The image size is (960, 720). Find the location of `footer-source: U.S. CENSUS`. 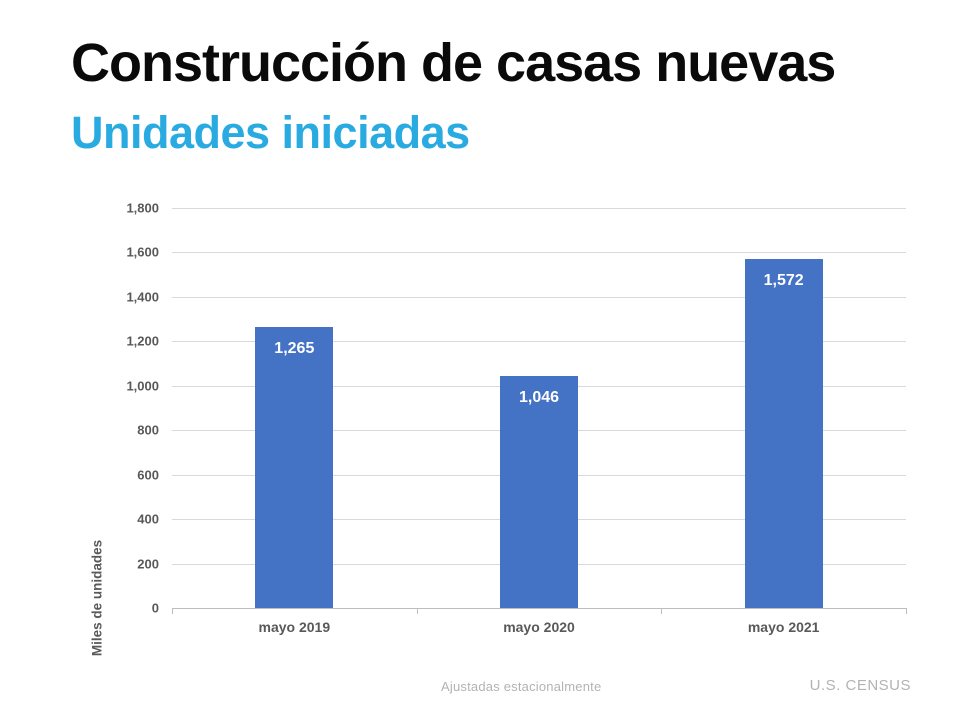

footer-source: U.S. CENSUS is located at coordinates (860, 685).